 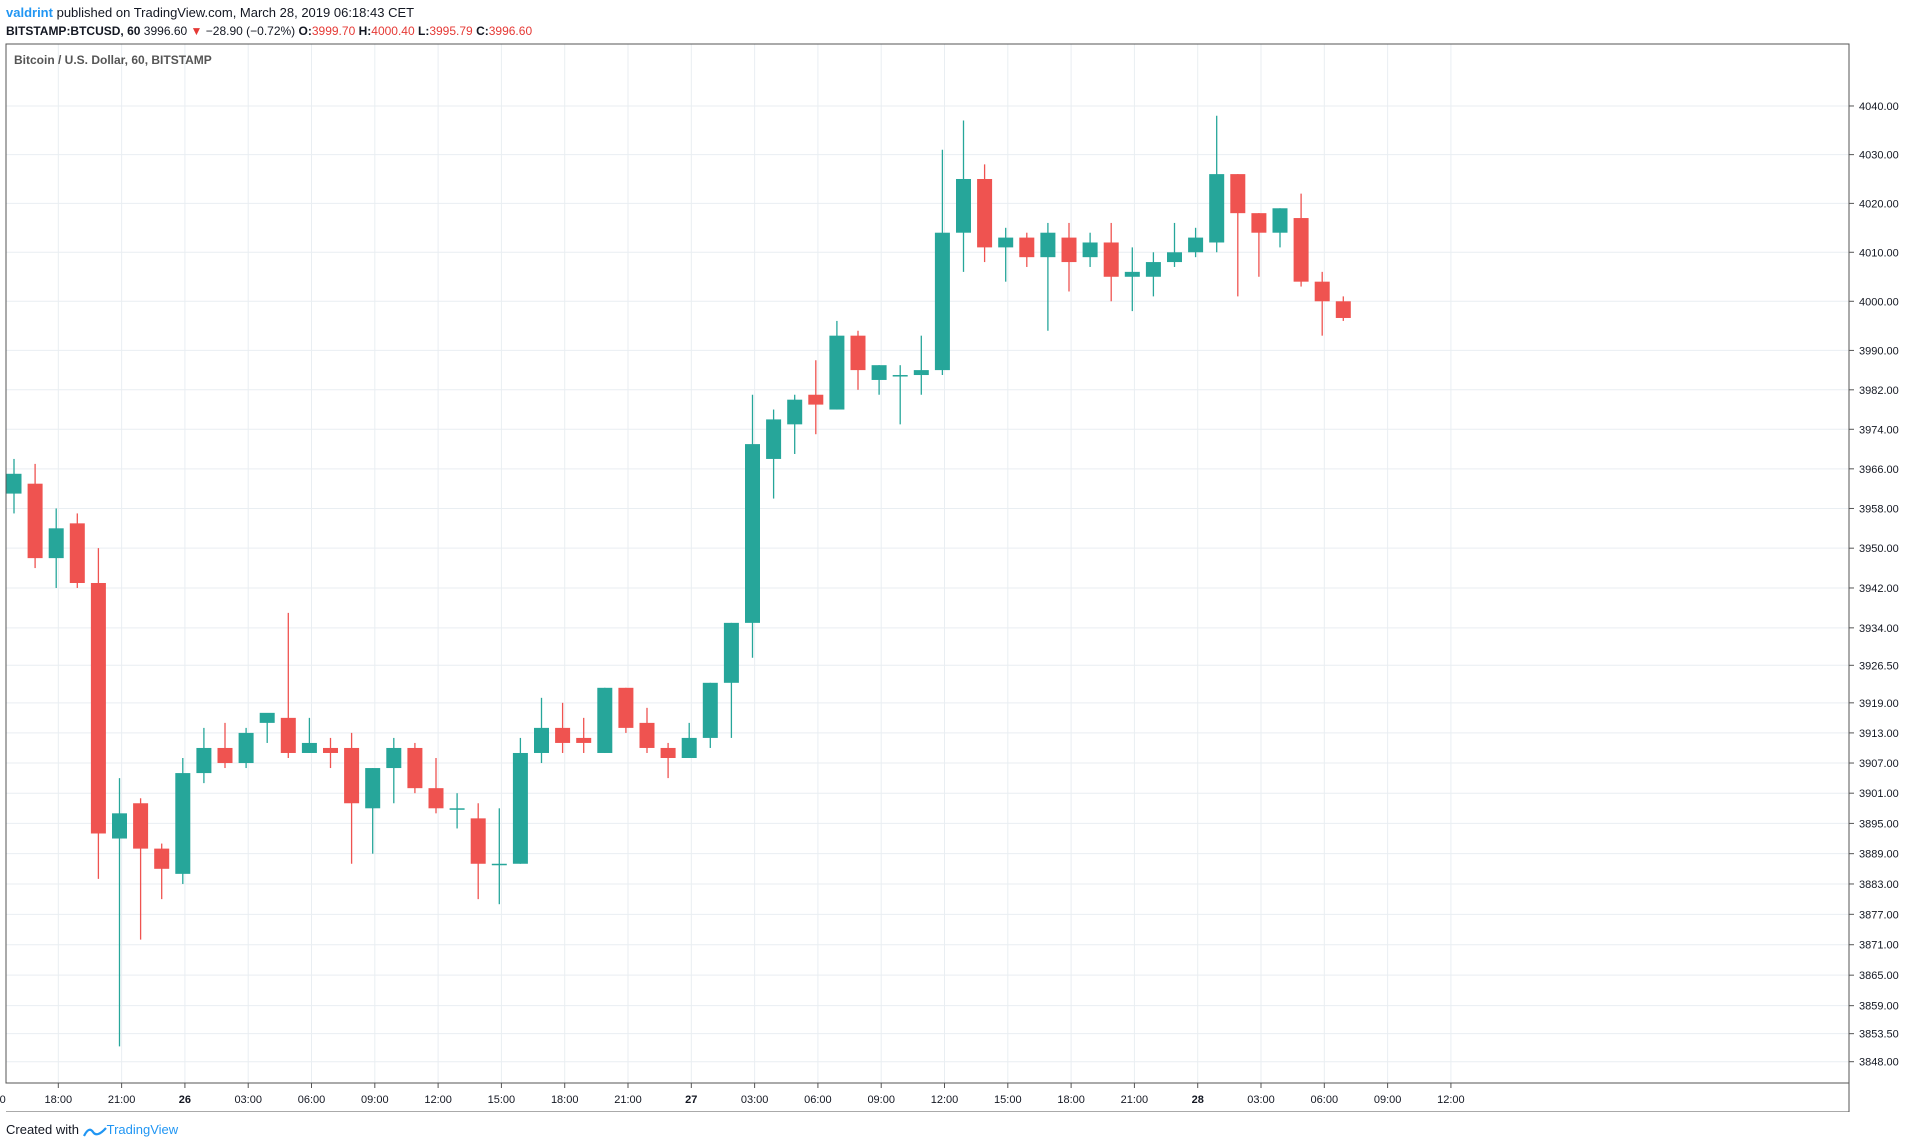 What do you see at coordinates (1879, 946) in the screenshot?
I see `price-tick-label: 3871.00` at bounding box center [1879, 946].